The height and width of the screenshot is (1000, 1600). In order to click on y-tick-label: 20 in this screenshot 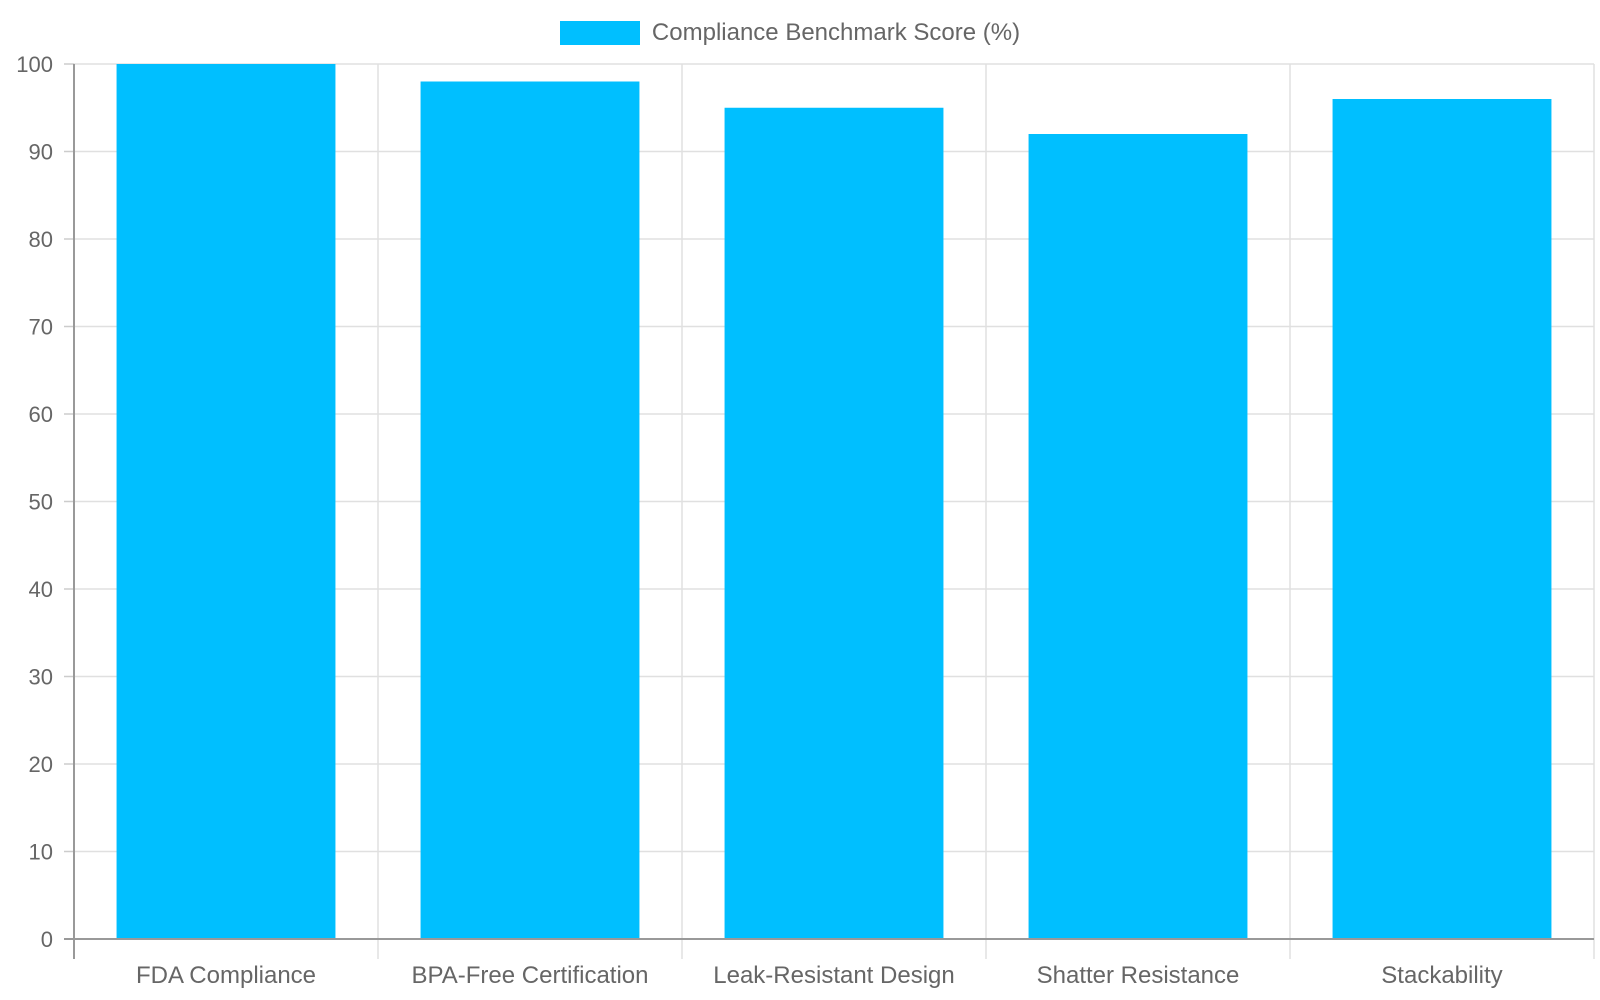, I will do `click(41, 764)`.